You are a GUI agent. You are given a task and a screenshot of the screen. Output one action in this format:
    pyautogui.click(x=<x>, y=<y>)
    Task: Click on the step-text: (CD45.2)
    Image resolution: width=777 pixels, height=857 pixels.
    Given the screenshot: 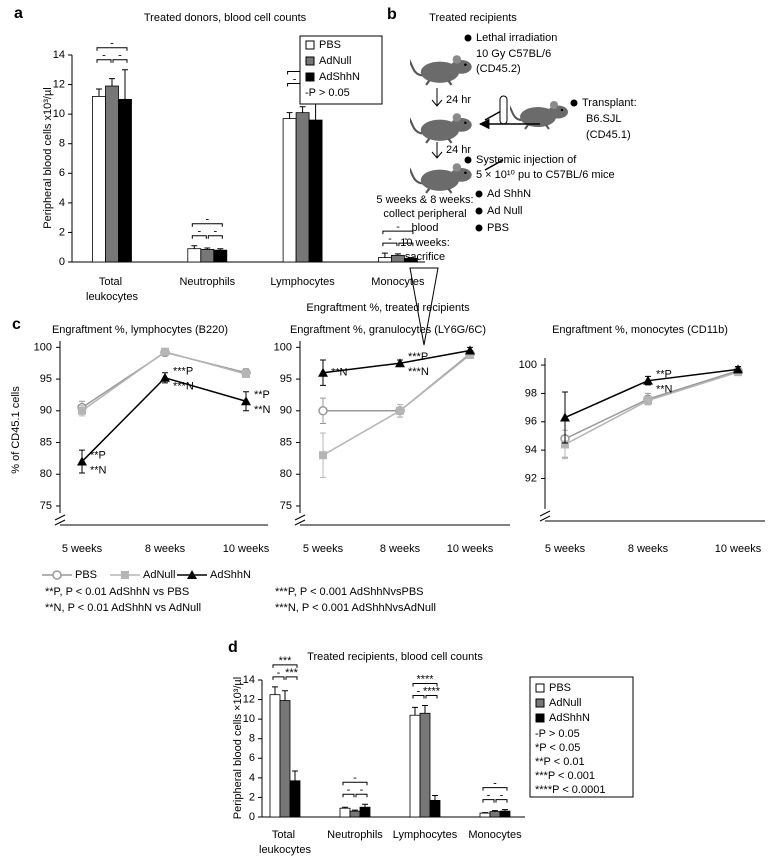 What is the action you would take?
    pyautogui.click(x=498, y=69)
    